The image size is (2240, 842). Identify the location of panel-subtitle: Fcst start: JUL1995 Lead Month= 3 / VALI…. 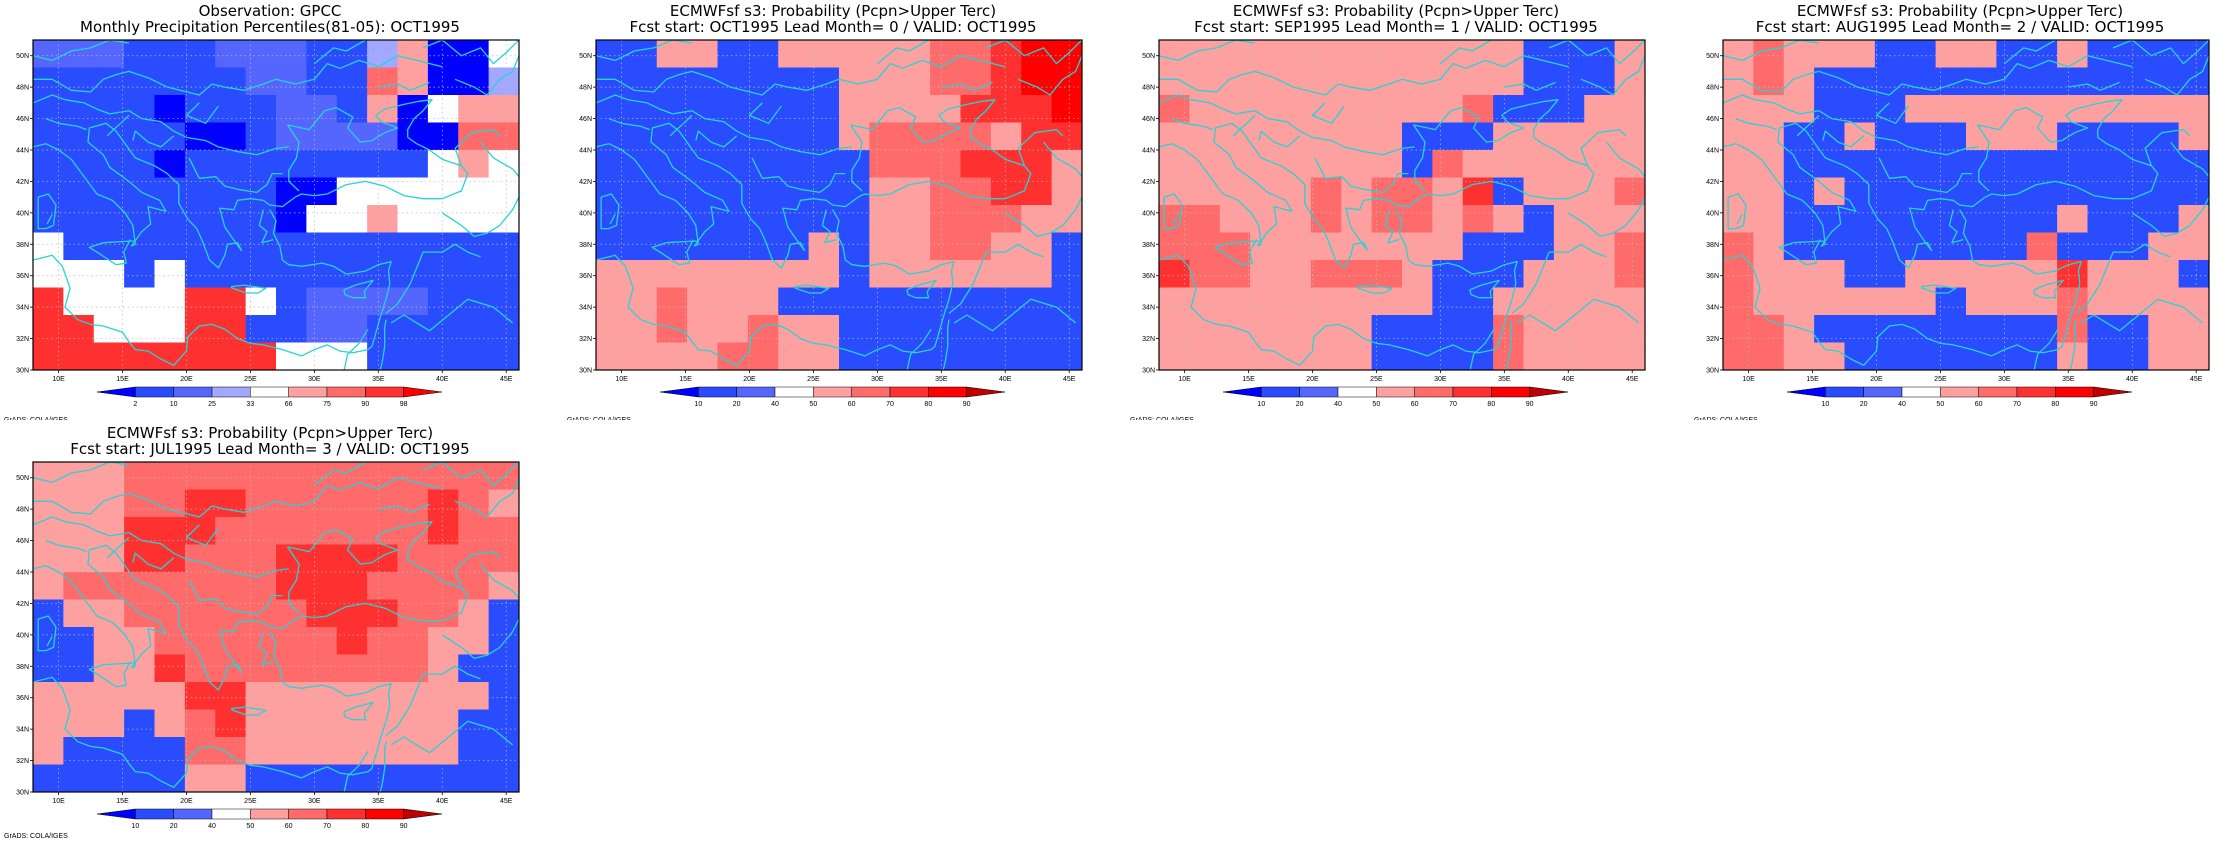
(269, 449).